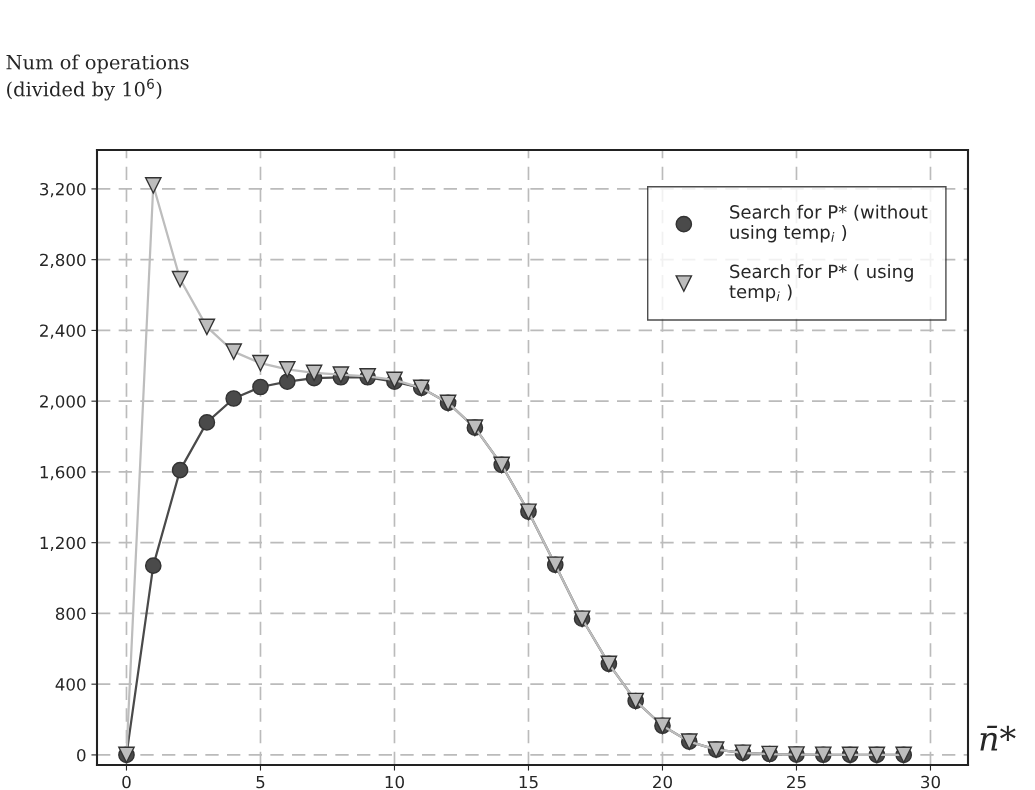  Describe the element at coordinates (63, 260) in the screenshot. I see `y-tick-label: 2,800` at that location.